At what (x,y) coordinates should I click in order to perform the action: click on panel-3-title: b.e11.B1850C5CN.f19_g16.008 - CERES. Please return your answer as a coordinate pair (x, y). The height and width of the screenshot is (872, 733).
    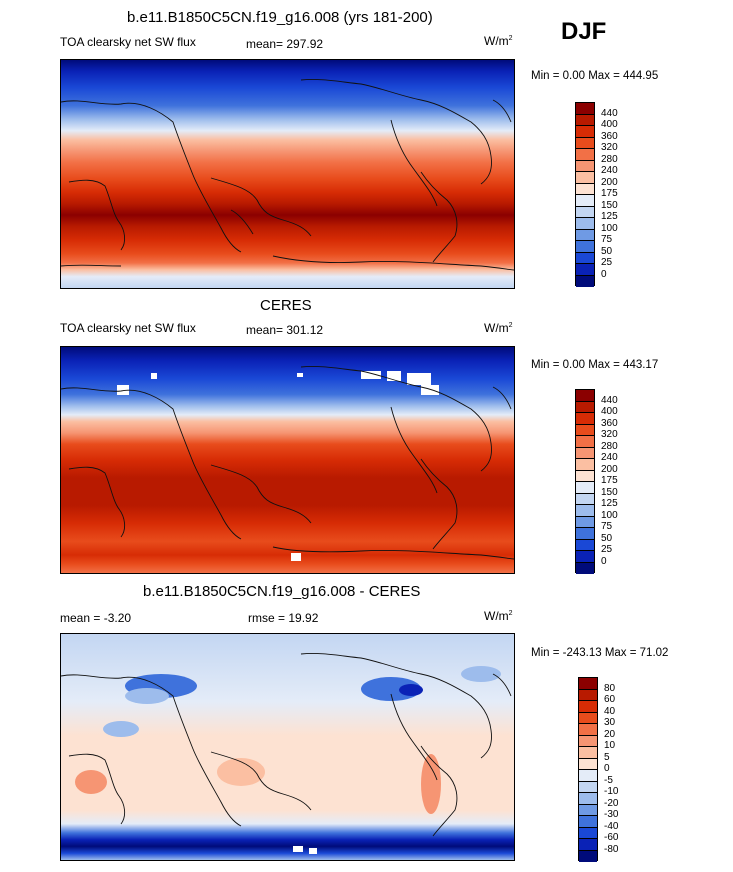
    Looking at the image, I should click on (282, 591).